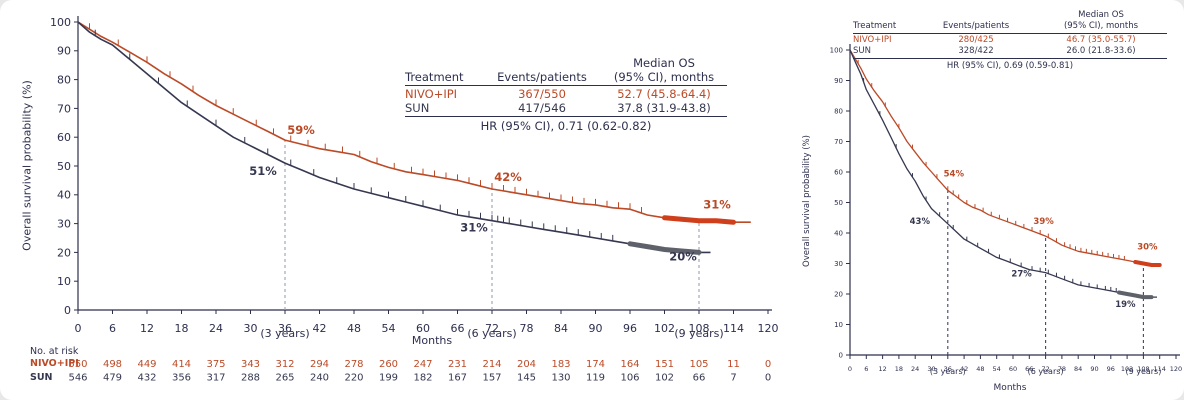 Image resolution: width=1184 pixels, height=400 pixels. I want to click on year-label: (3 years), so click(284, 333).